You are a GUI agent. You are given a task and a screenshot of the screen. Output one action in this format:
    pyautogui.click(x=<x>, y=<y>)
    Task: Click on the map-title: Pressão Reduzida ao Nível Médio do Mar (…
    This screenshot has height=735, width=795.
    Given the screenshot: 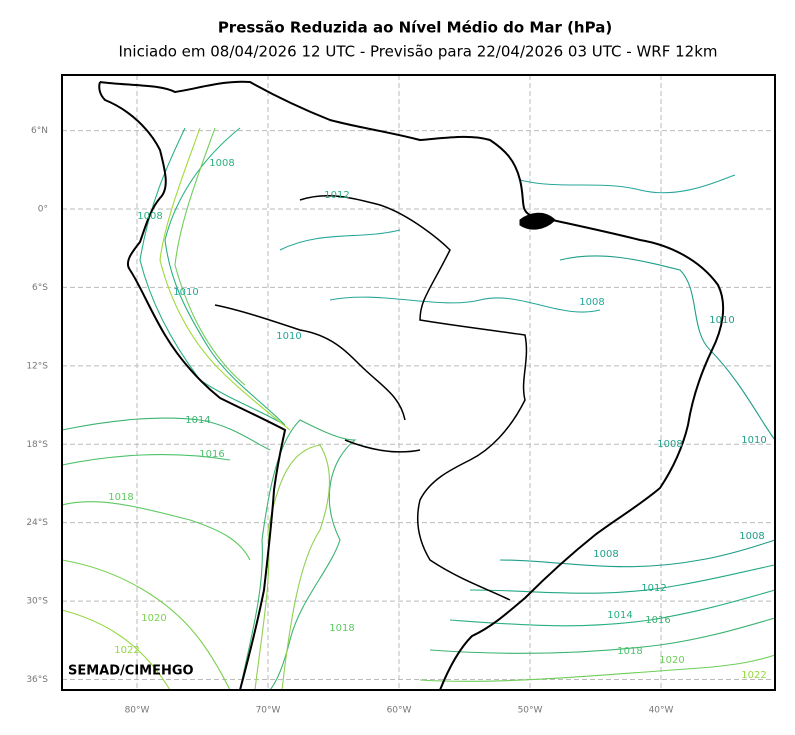 What is the action you would take?
    pyautogui.click(x=415, y=28)
    